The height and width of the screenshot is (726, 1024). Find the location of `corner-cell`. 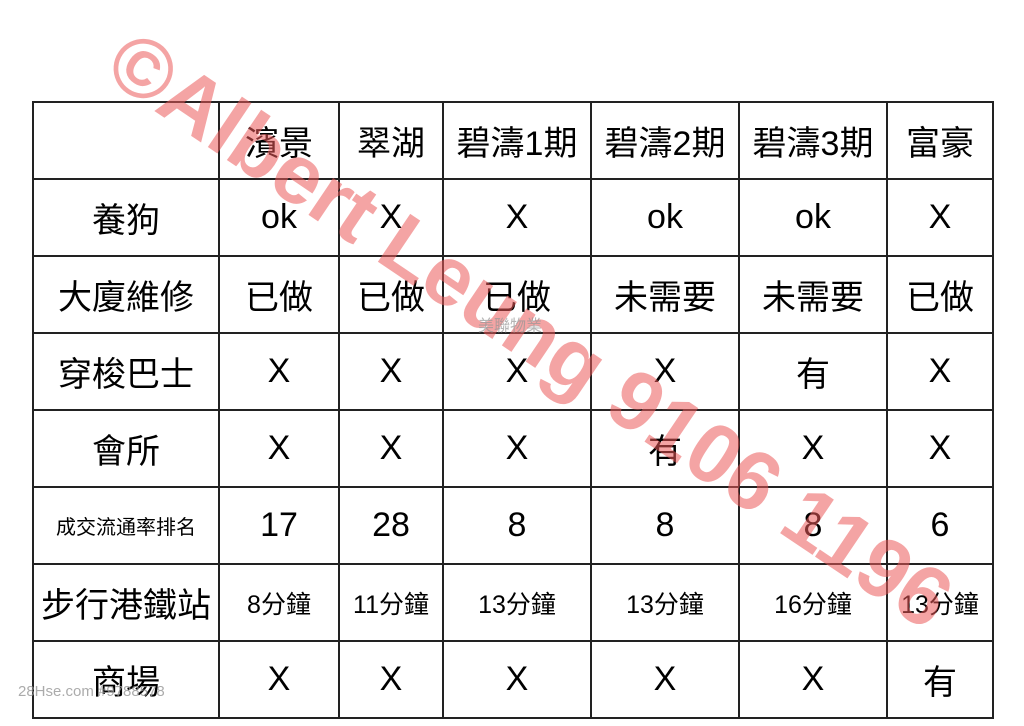

corner-cell is located at coordinates (126, 140).